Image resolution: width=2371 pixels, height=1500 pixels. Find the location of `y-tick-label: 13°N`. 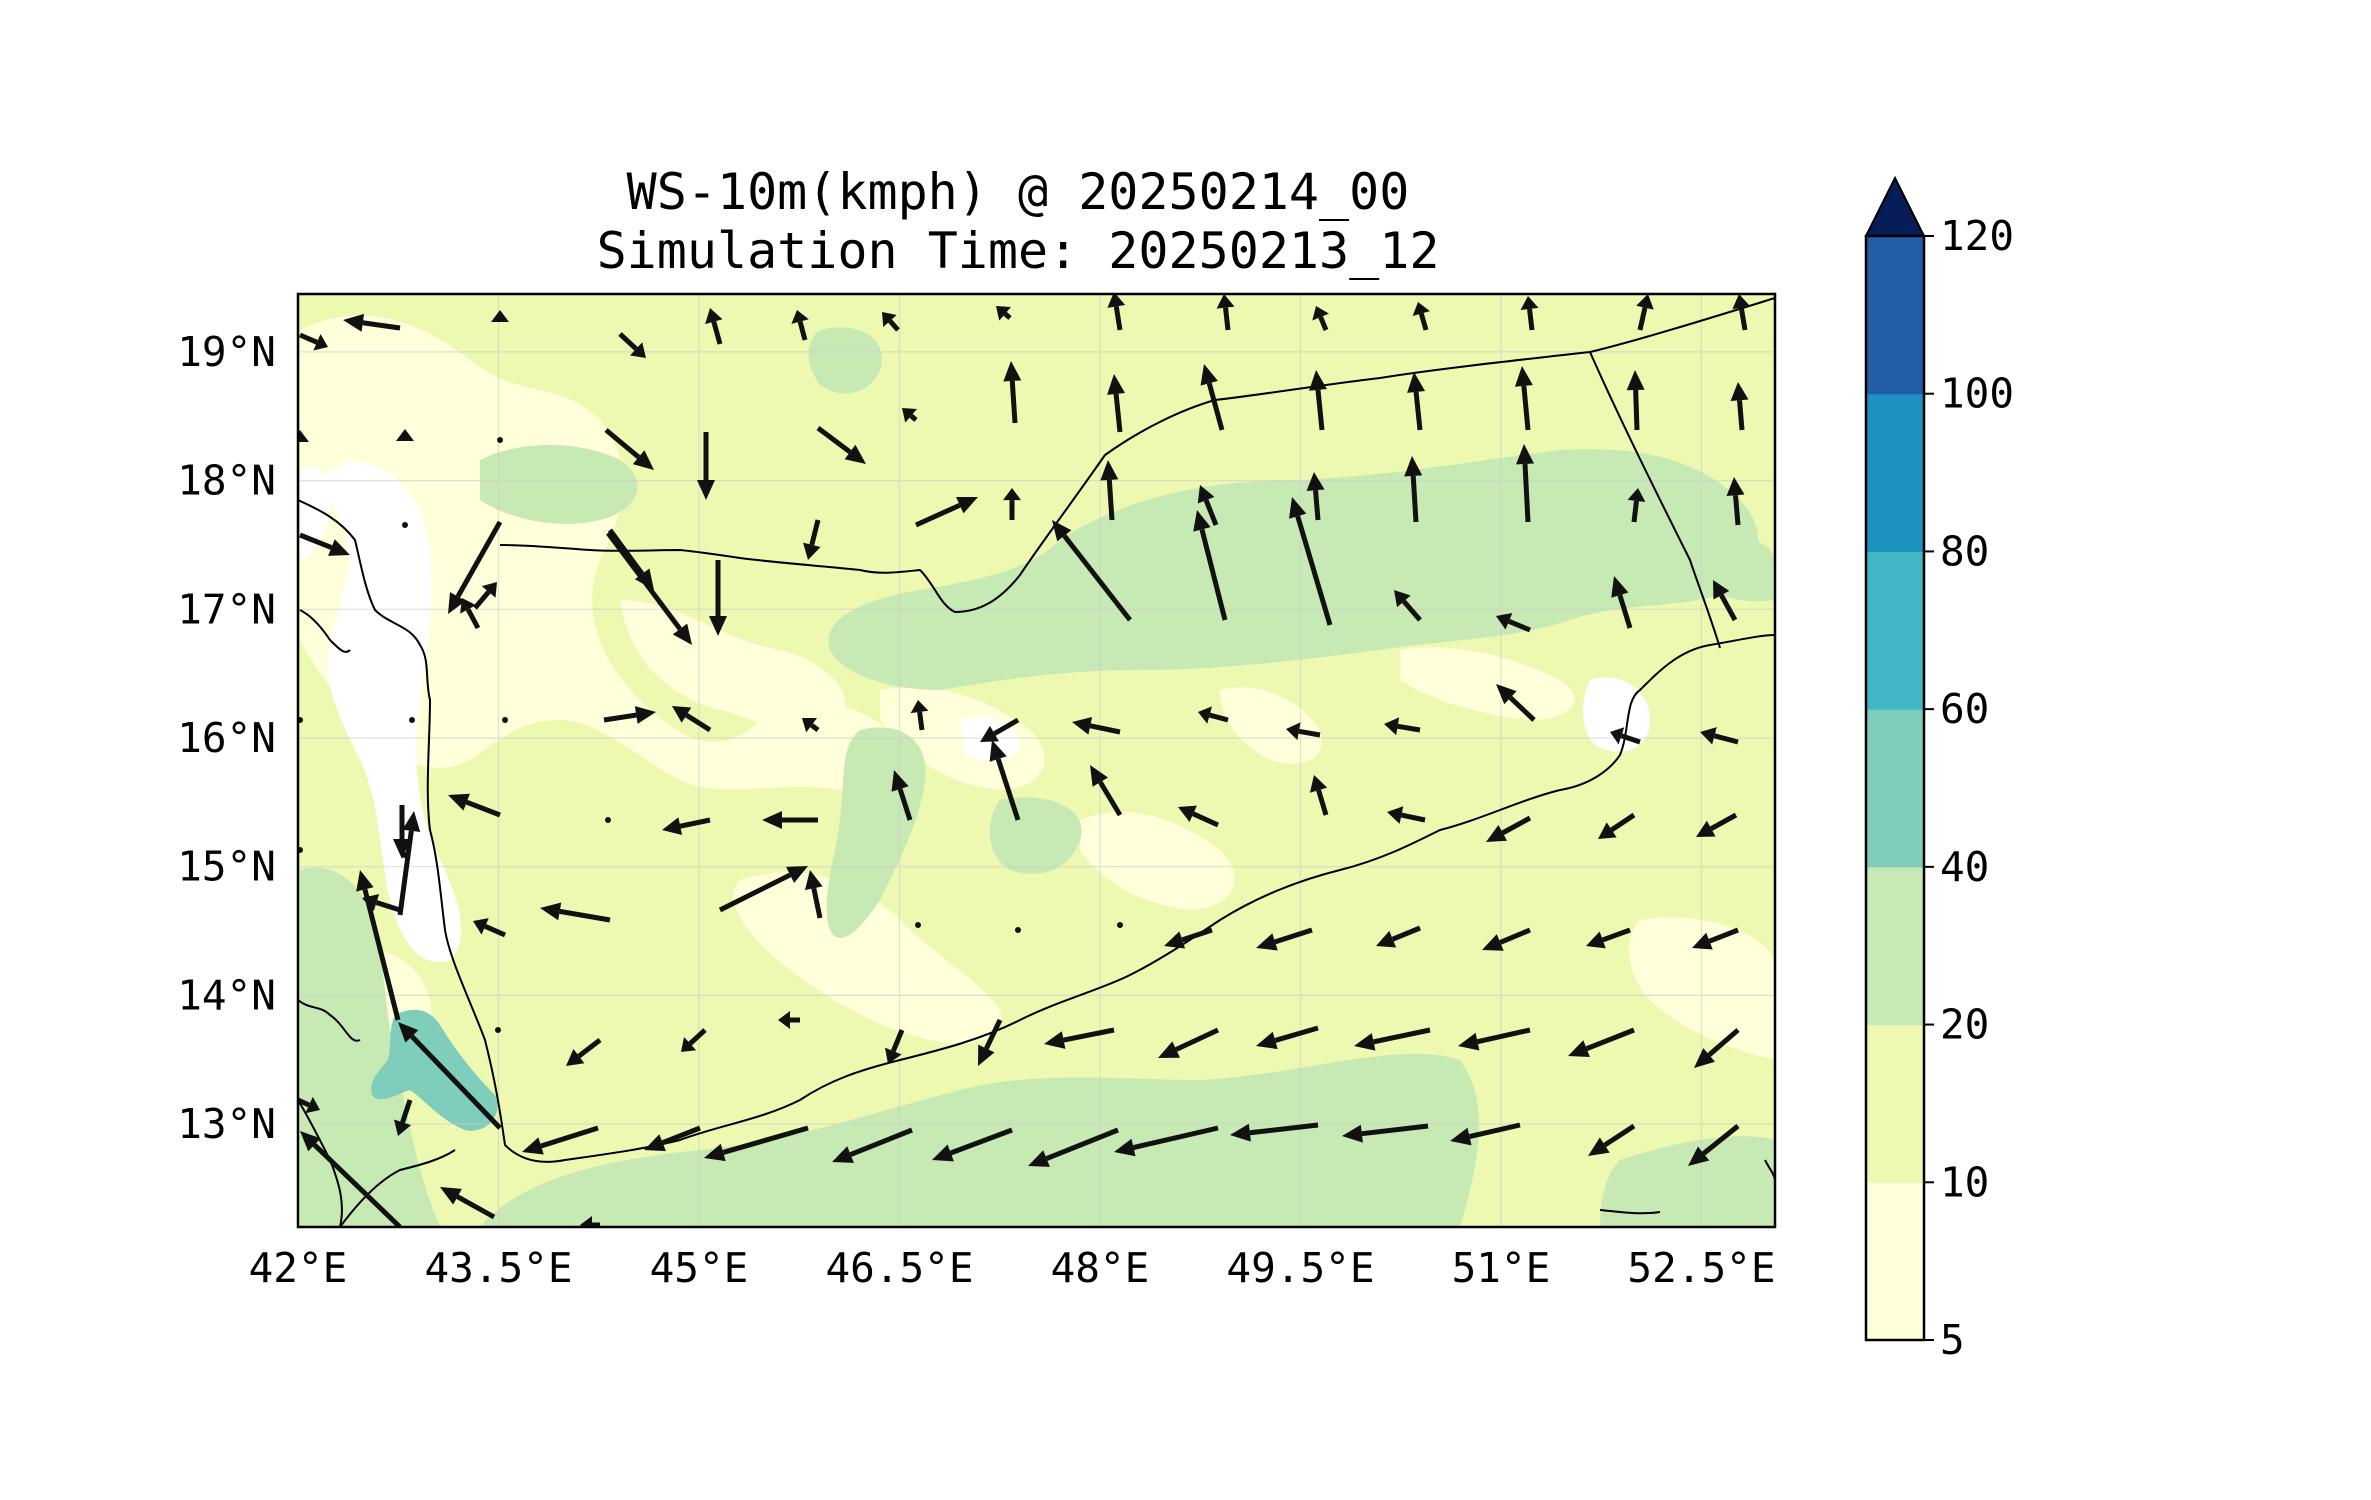

y-tick-label: 13°N is located at coordinates (226, 1124).